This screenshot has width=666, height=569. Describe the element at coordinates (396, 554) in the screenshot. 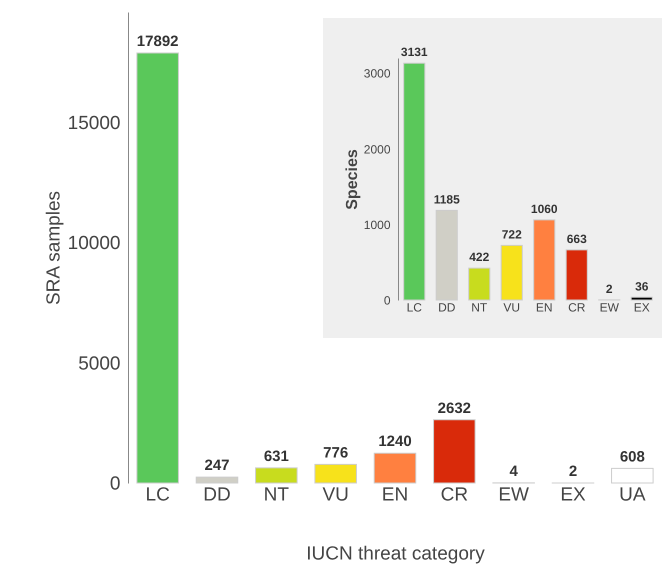

I see `x-axis-title: IUCN threat category` at that location.